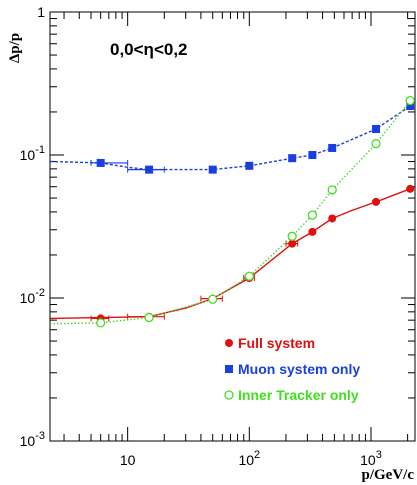 The width and height of the screenshot is (417, 485). Describe the element at coordinates (299, 369) in the screenshot. I see `legend-label: Muon system only` at that location.